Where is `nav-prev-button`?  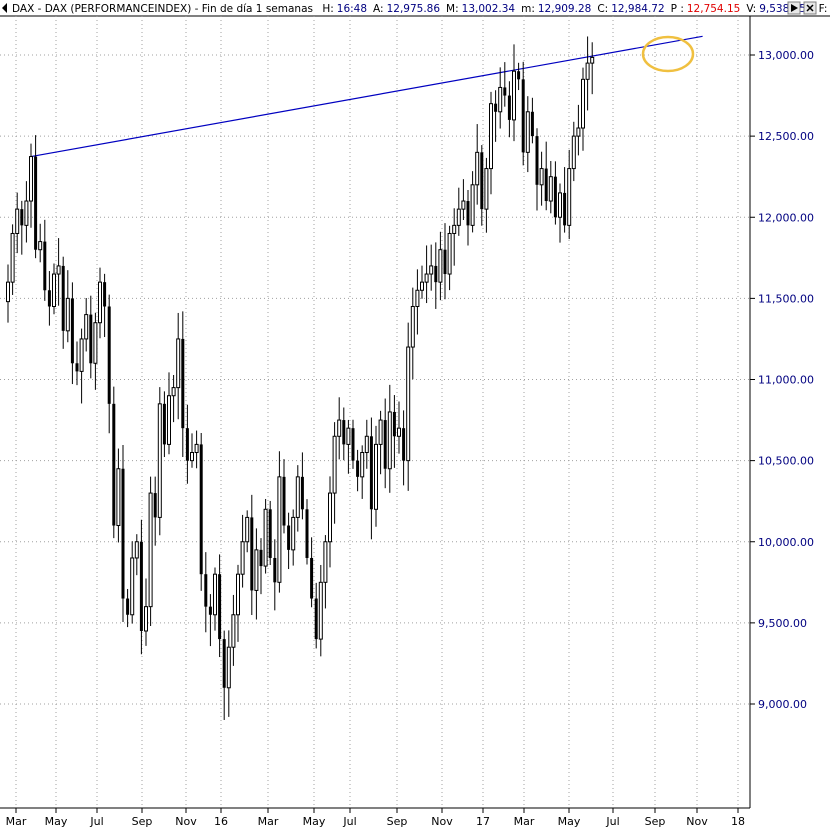 nav-prev-button is located at coordinates (4, 8).